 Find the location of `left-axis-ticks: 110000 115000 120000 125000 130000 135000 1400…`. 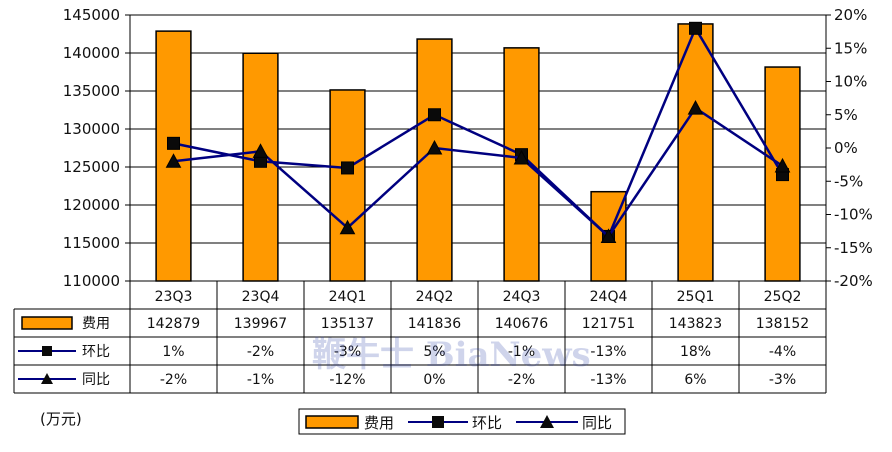

left-axis-ticks: 110000 115000 120000 125000 130000 135000 1400… is located at coordinates (96, 148).